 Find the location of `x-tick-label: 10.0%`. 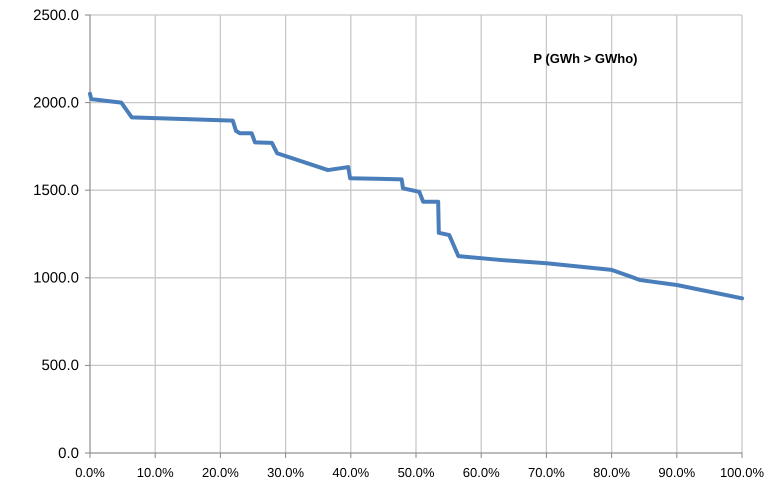

x-tick-label: 10.0% is located at coordinates (155, 472).